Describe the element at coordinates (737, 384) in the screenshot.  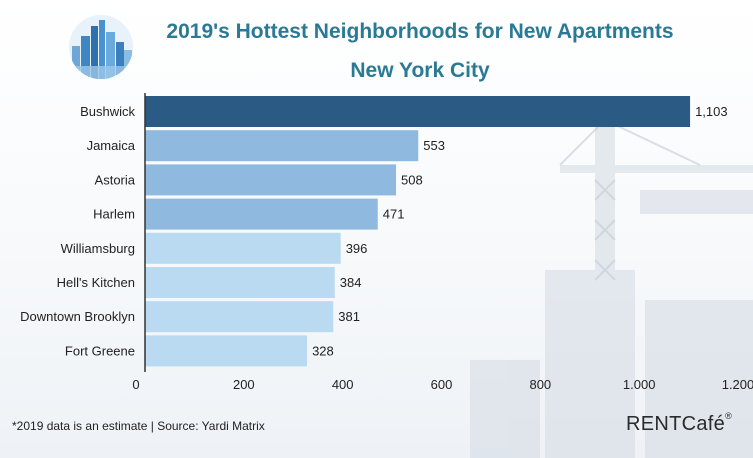
I see `x-tick-label: 1.200` at that location.